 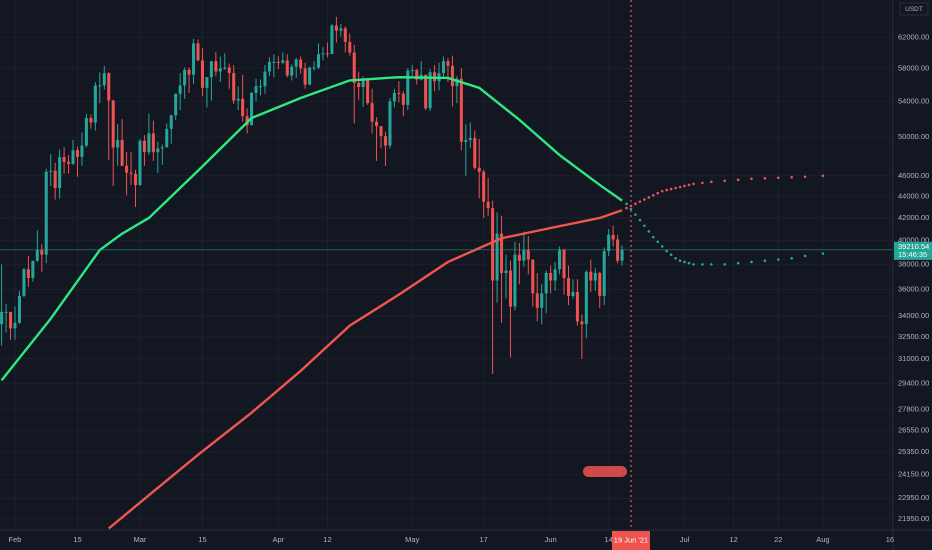 I want to click on y-tick-label: 50000.00, so click(x=913, y=136).